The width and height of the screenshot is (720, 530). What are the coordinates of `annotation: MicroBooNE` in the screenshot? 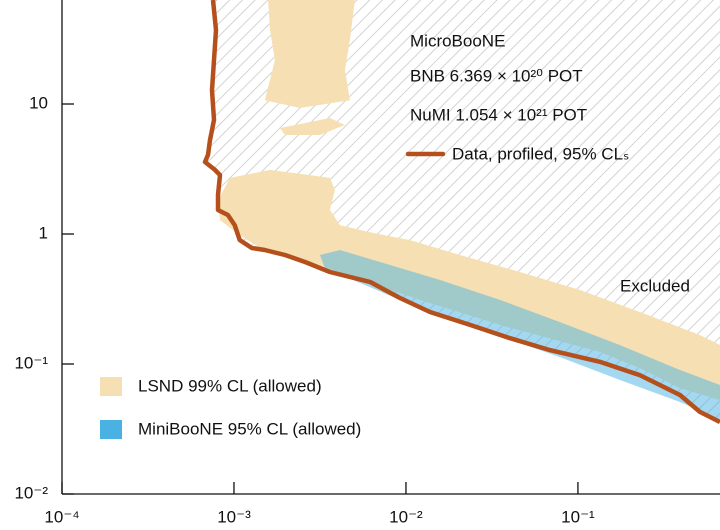 It's located at (457, 40).